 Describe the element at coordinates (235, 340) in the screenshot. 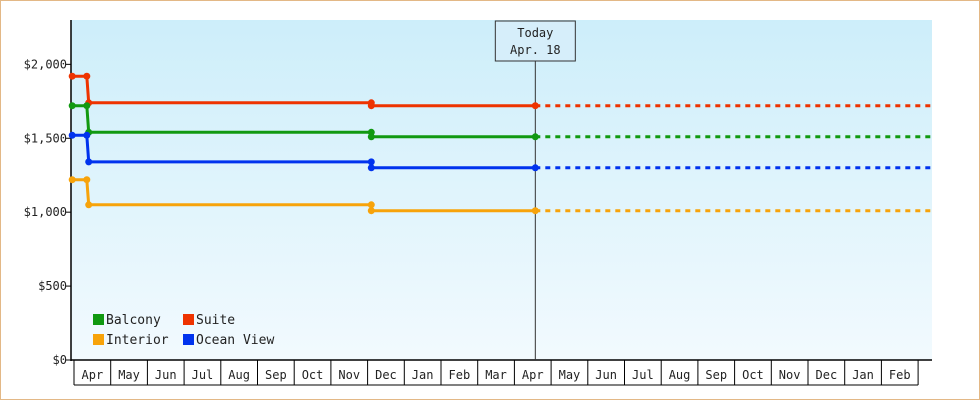

I see `legend-label: Ocean View` at that location.